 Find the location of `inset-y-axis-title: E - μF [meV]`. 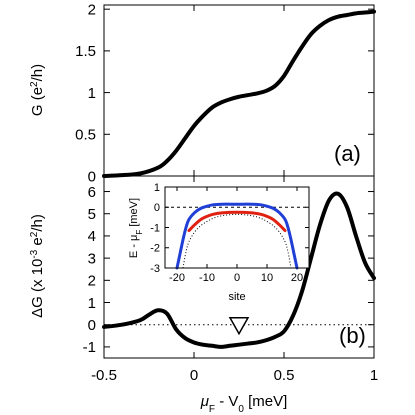

inset-y-axis-title: E - μF [meV] is located at coordinates (136, 228).